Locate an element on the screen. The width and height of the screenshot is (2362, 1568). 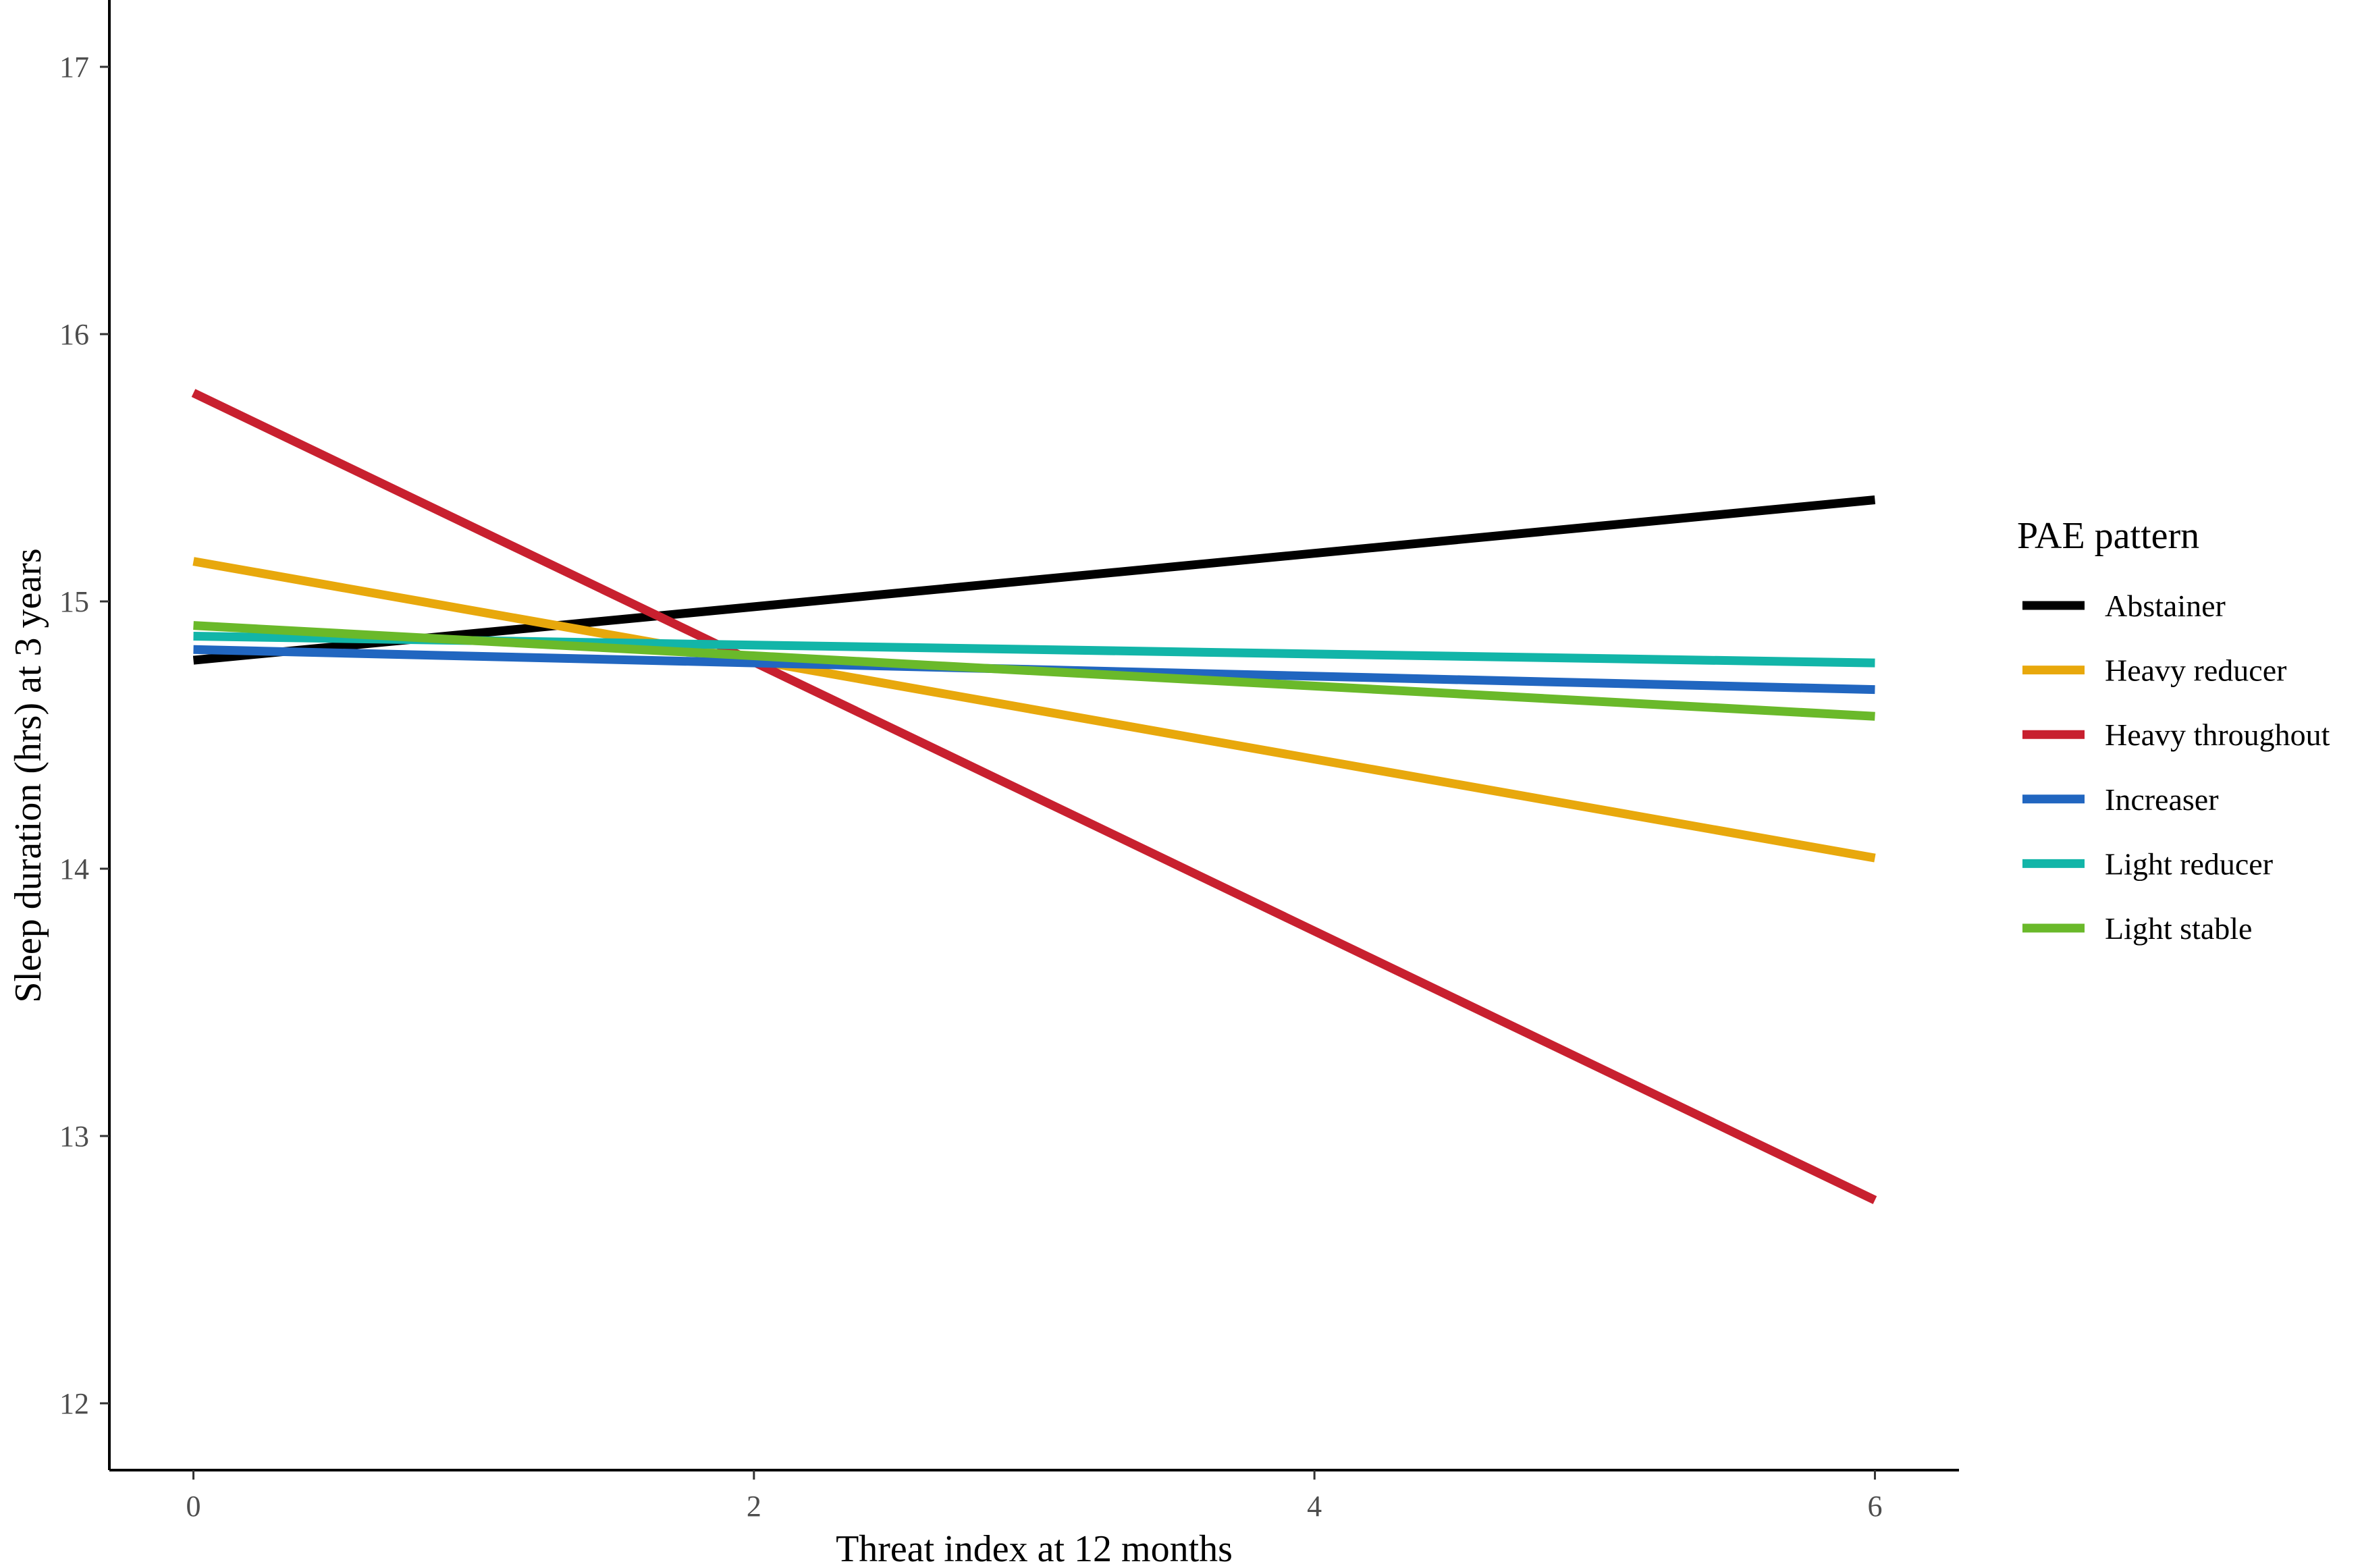
legend-label-heavy-reducer: Heavy reducer is located at coordinates (2195, 670).